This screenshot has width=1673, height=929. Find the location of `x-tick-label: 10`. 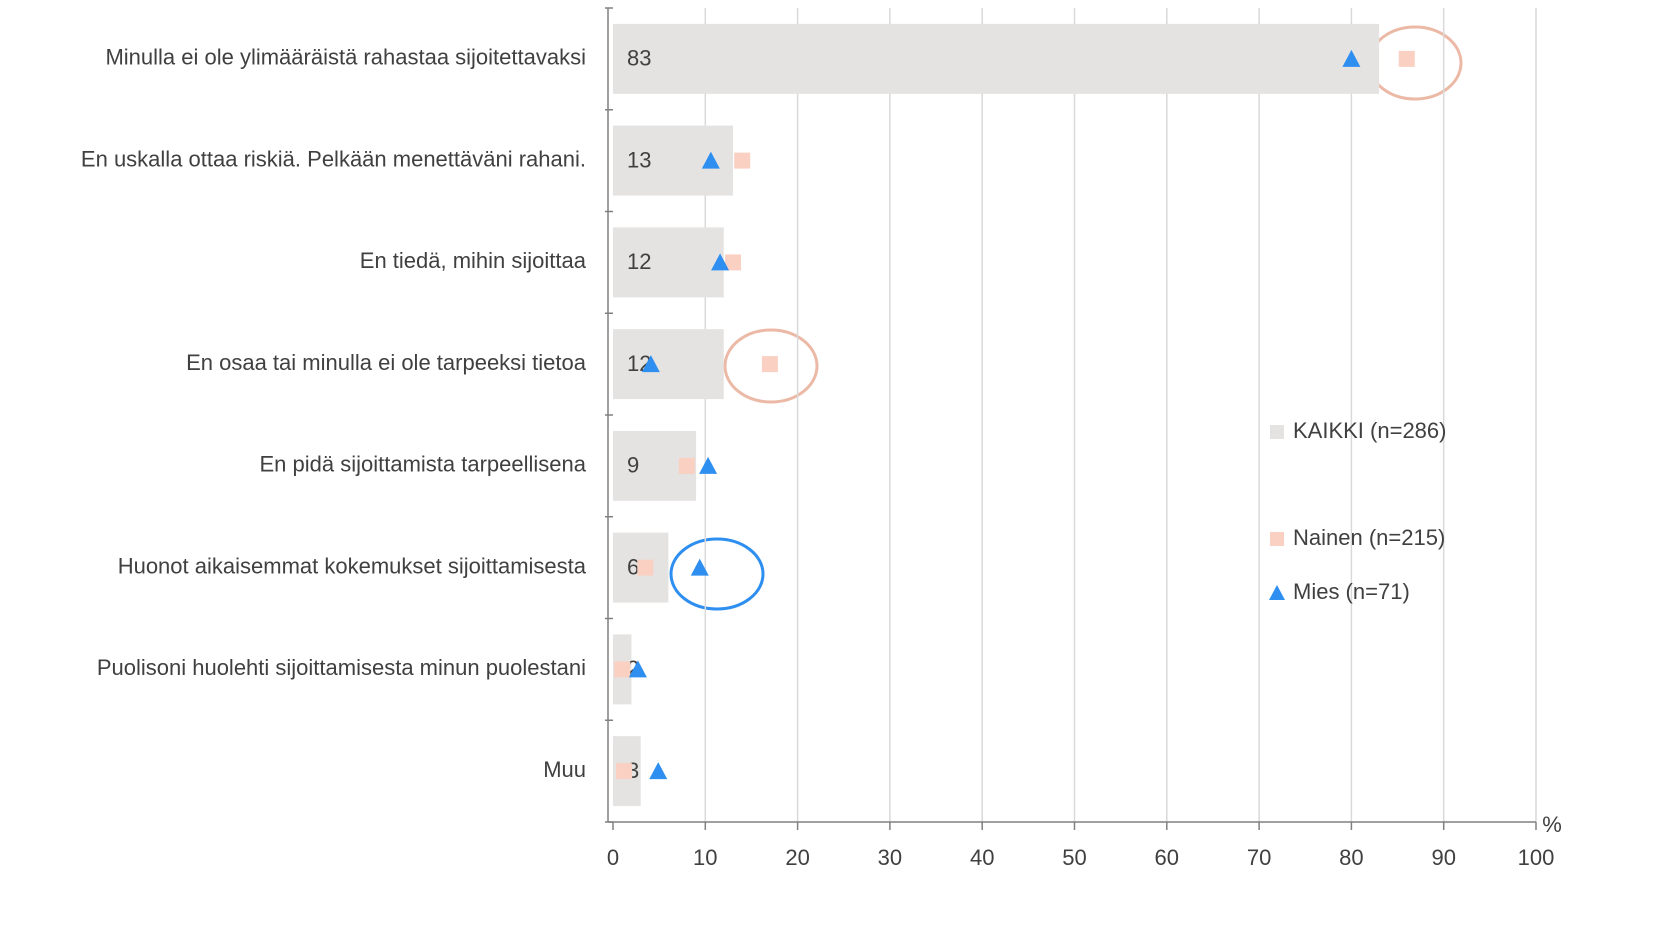

x-tick-label: 10 is located at coordinates (705, 857).